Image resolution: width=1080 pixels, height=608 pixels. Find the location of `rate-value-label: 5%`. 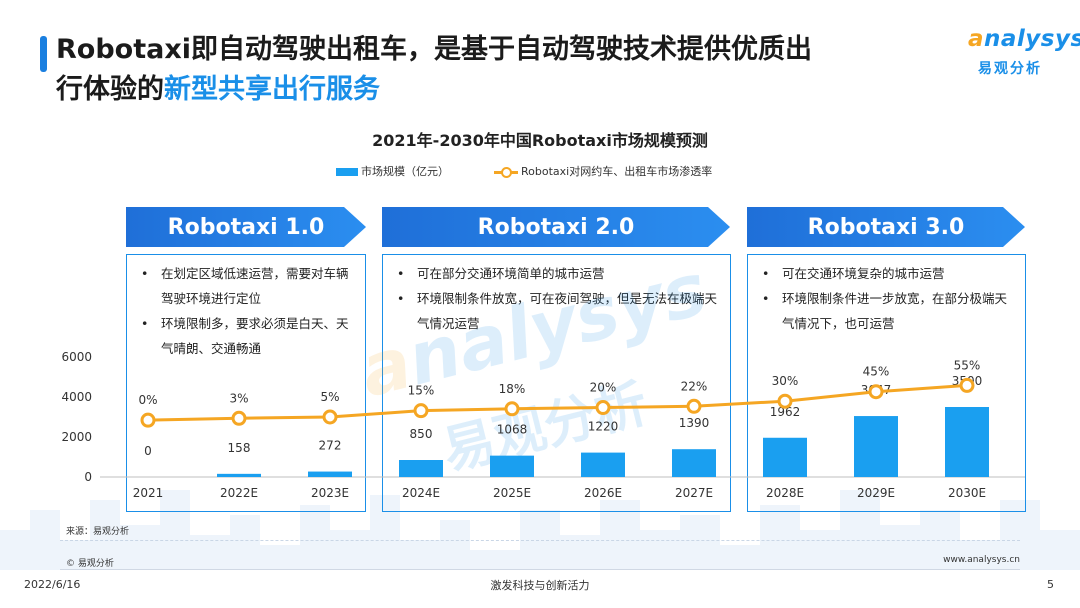

rate-value-label: 5% is located at coordinates (329, 397).